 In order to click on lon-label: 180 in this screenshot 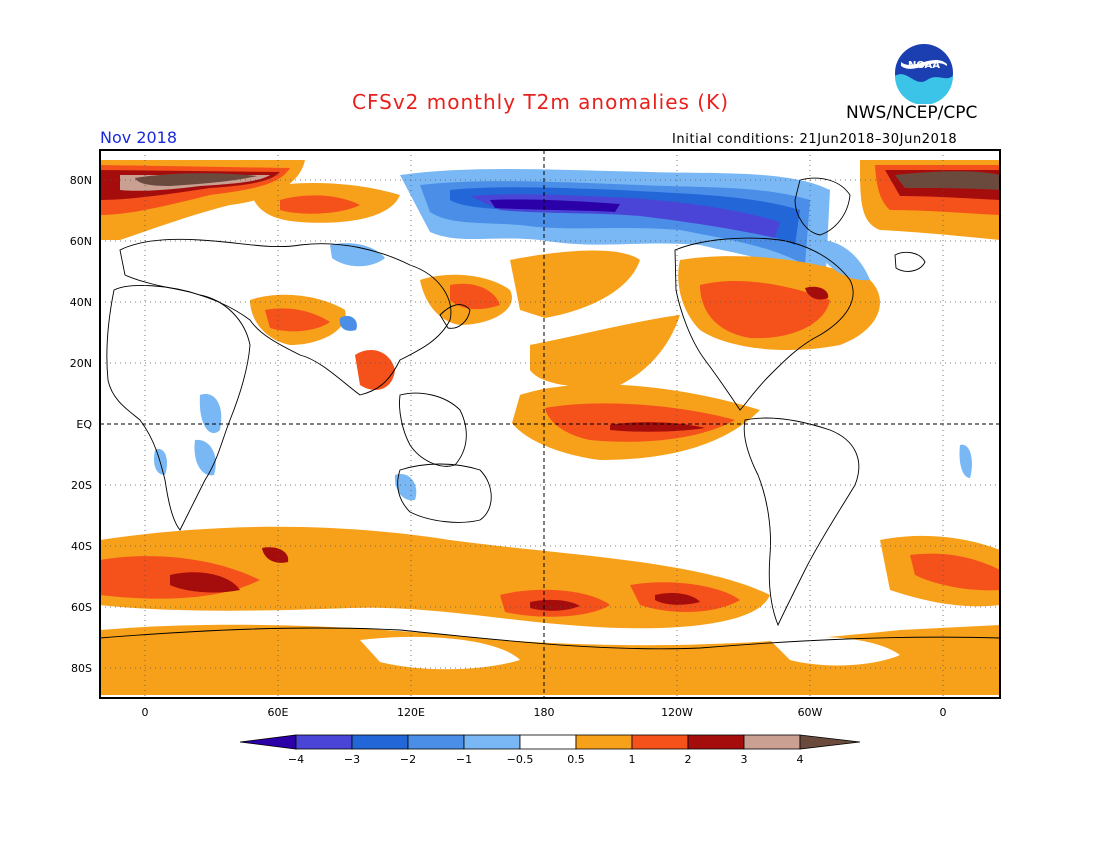, I will do `click(544, 712)`.